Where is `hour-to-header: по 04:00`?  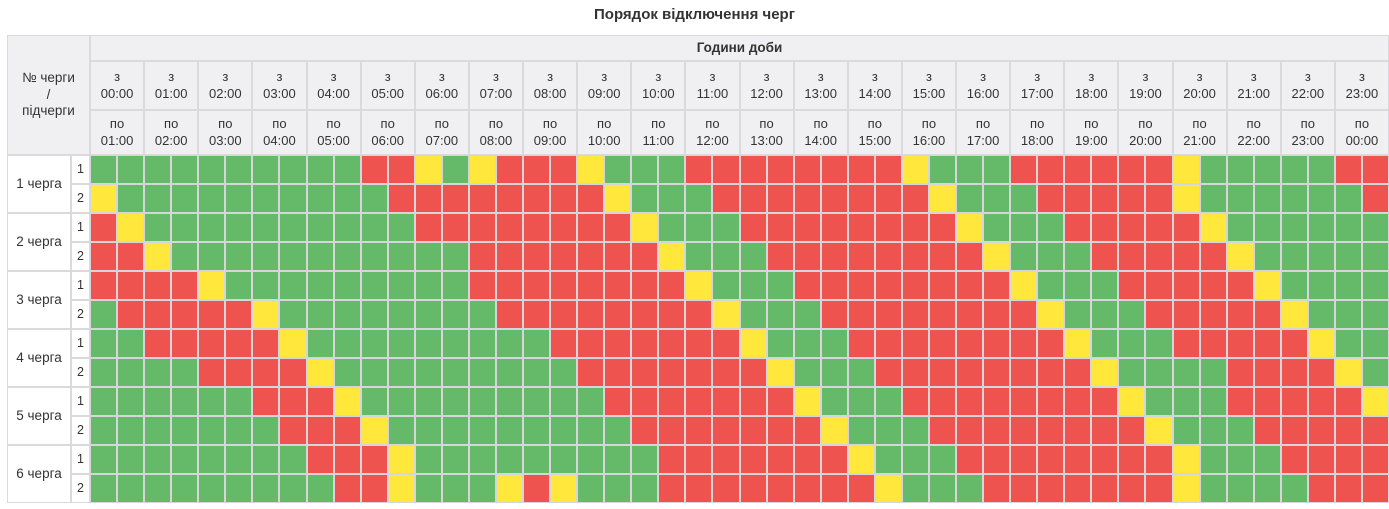
hour-to-header: по 04:00 is located at coordinates (279, 132).